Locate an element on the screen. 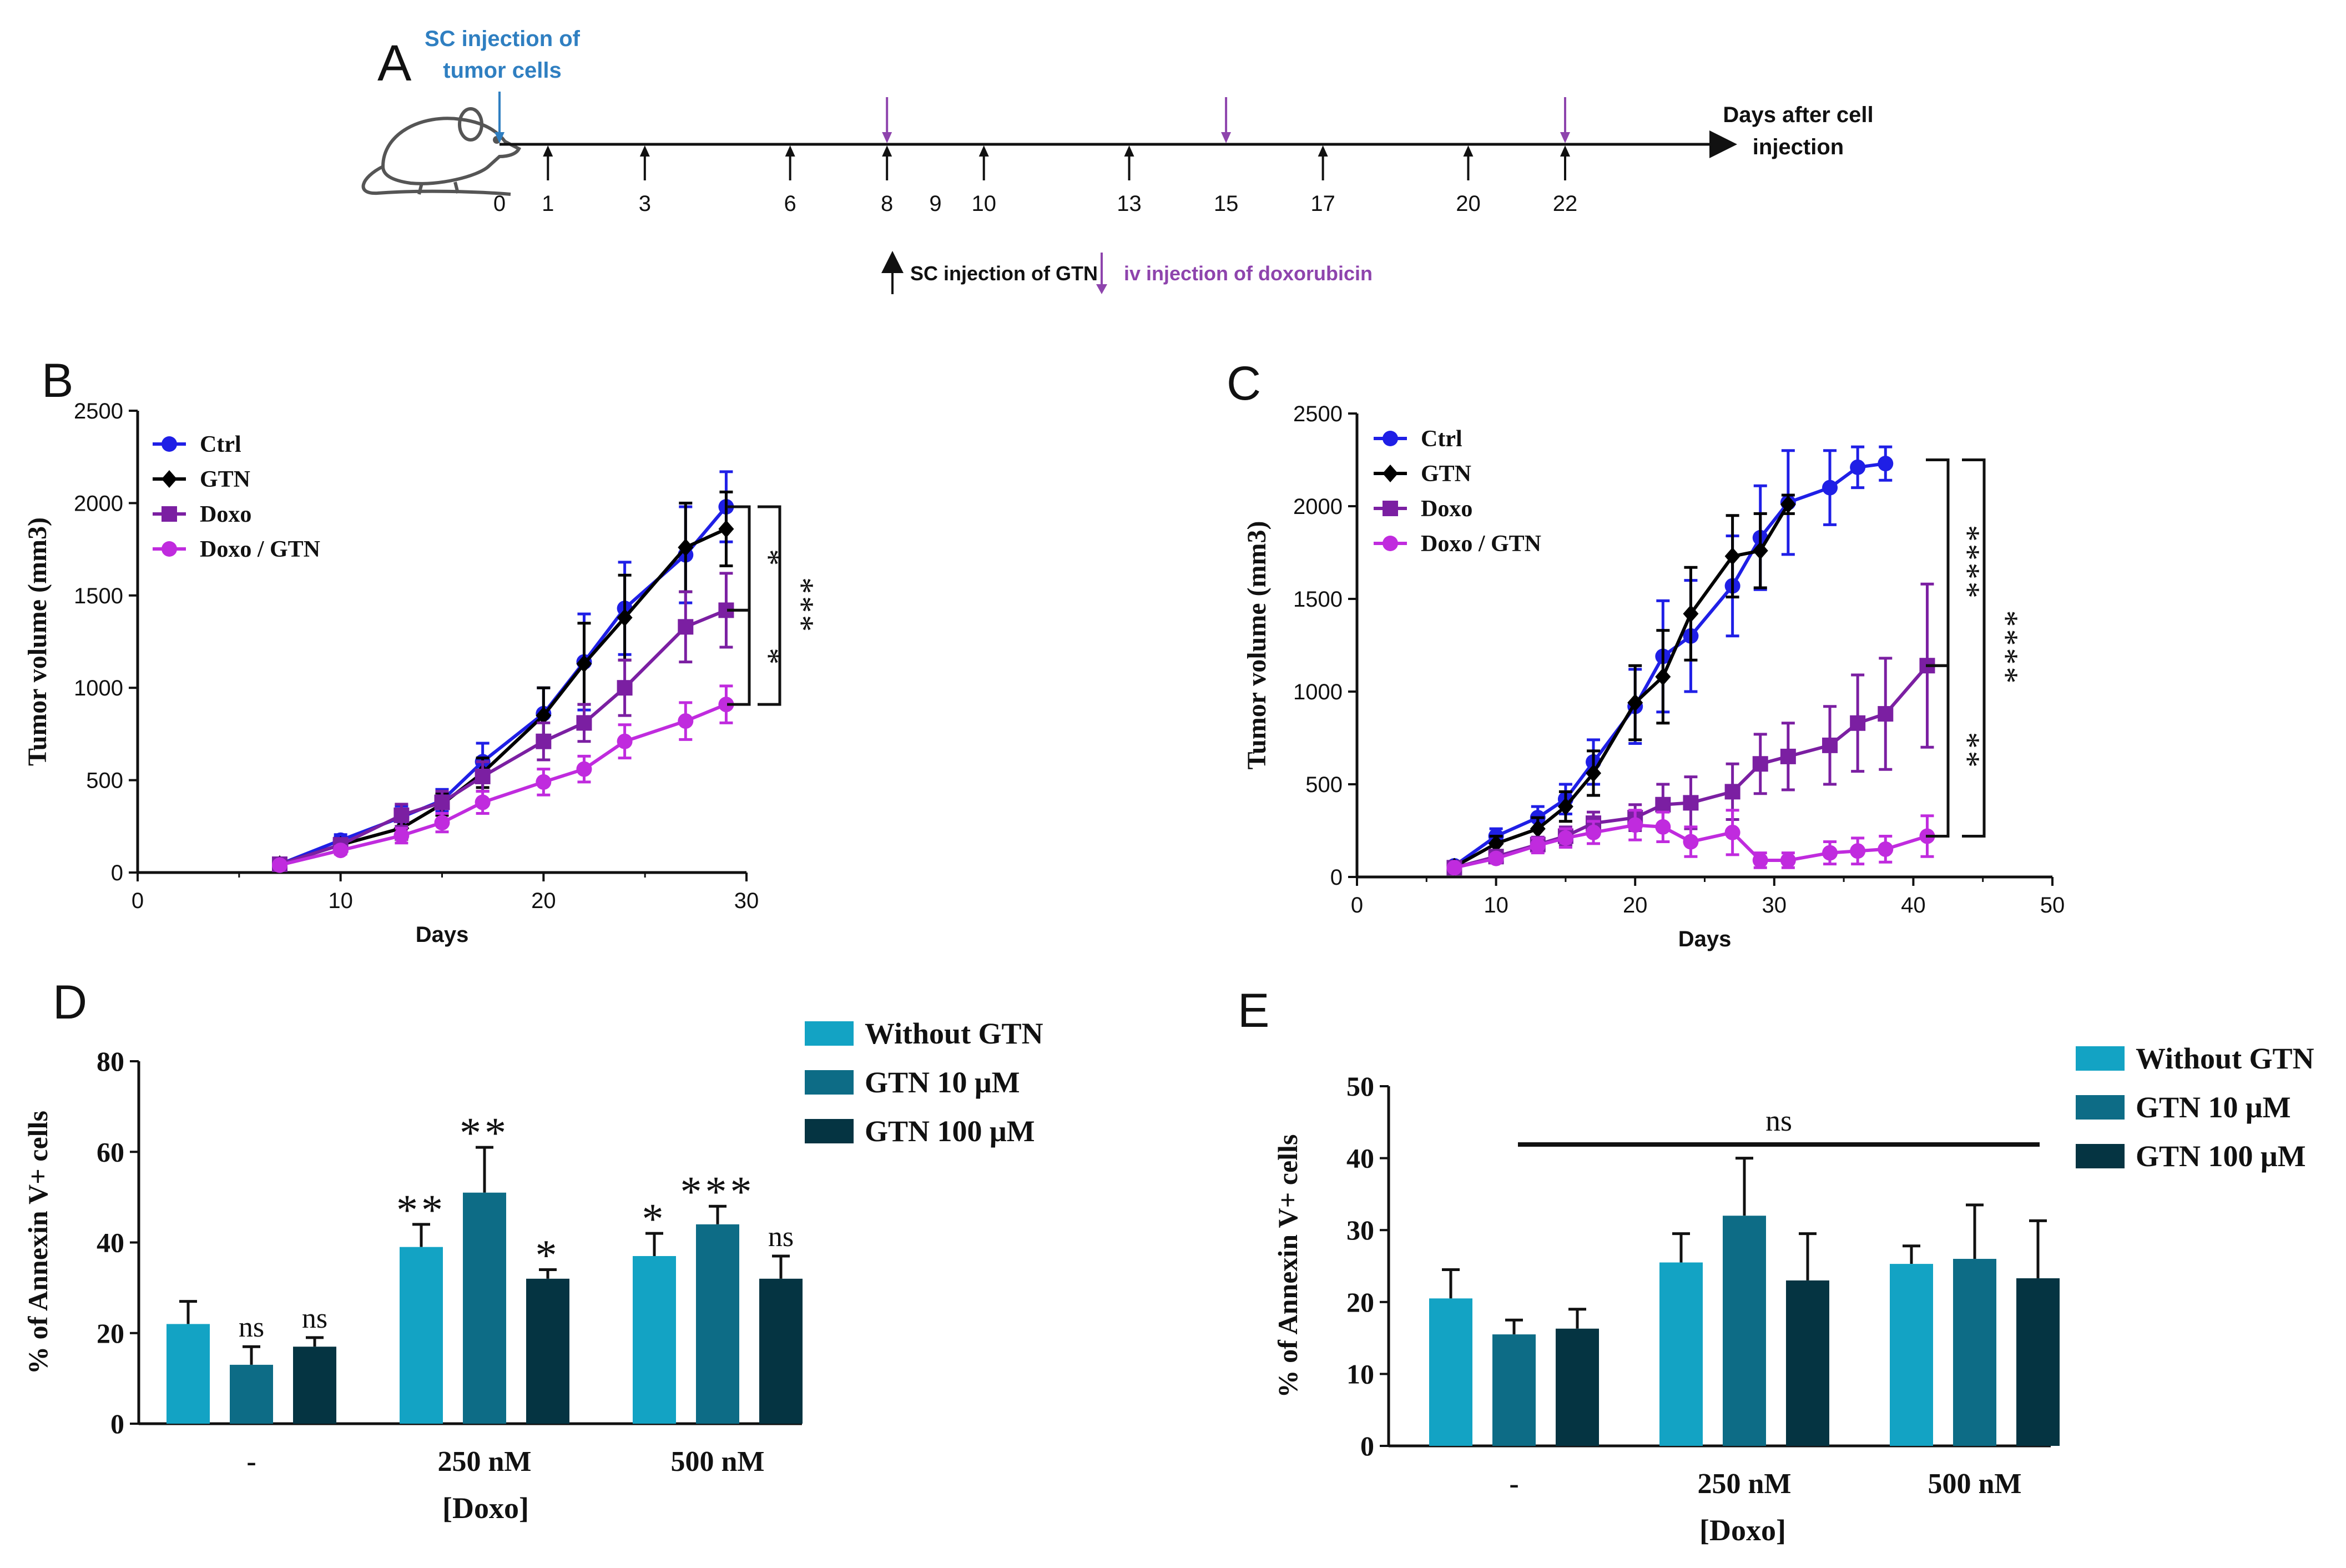 The image size is (2346, 1568). y-axis-label: % of Annexin V+ cells is located at coordinates (1288, 1267).